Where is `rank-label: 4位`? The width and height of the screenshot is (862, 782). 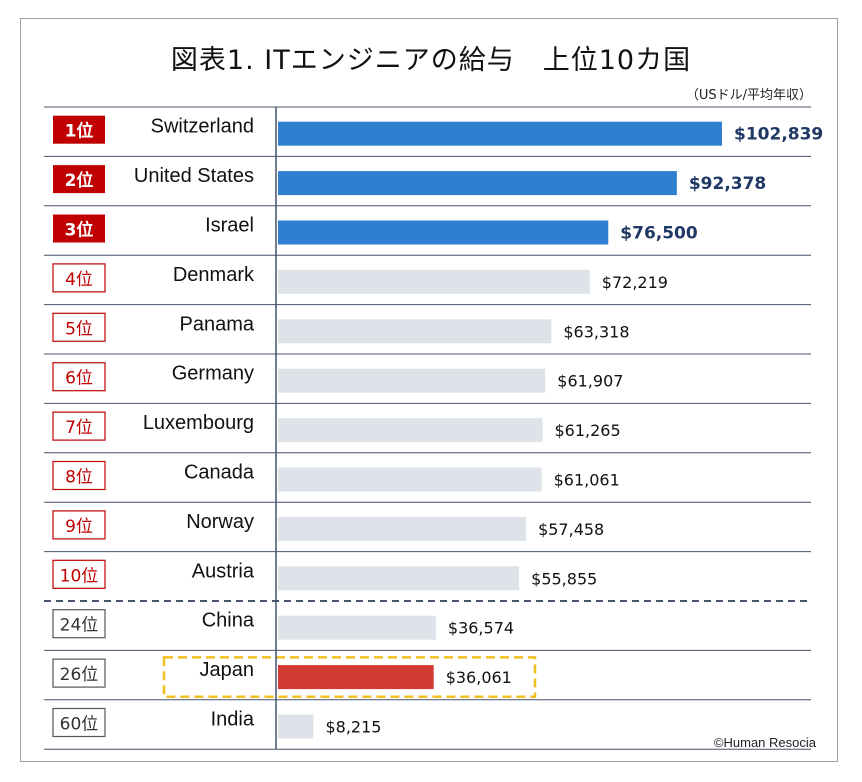 rank-label: 4位 is located at coordinates (79, 280).